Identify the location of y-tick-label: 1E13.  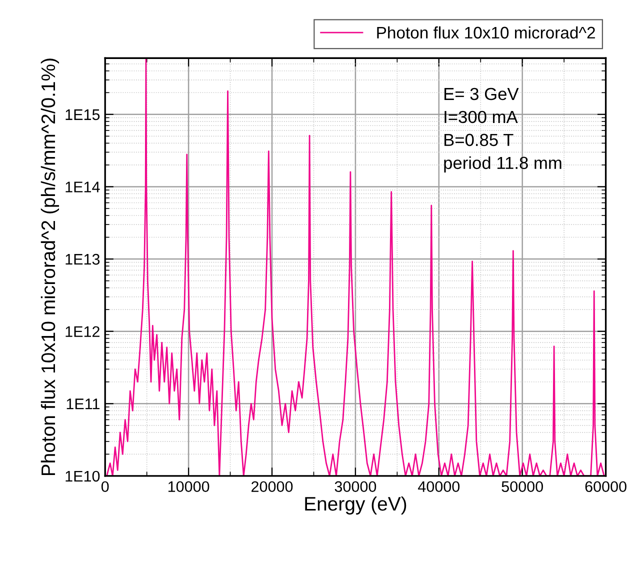
(83, 259).